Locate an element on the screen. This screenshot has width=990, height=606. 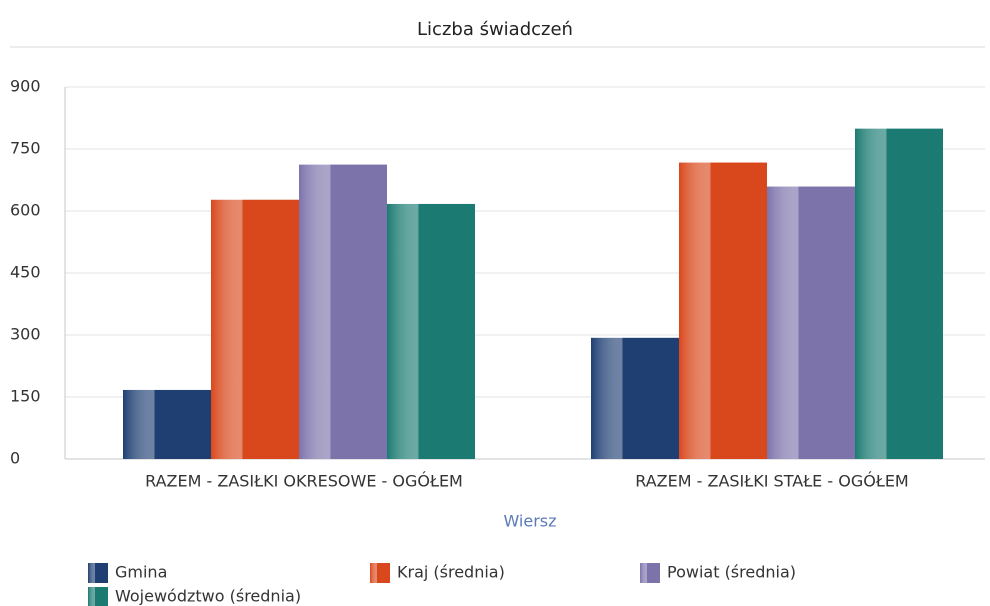
legend-label: Województwo (średnia) is located at coordinates (208, 596).